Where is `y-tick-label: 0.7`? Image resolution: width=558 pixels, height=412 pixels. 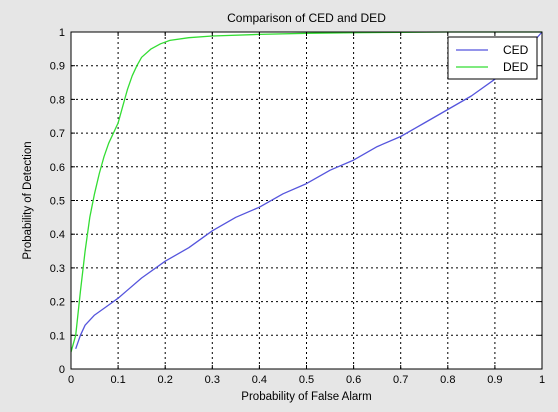 y-tick-label: 0.7 is located at coordinates (57, 134).